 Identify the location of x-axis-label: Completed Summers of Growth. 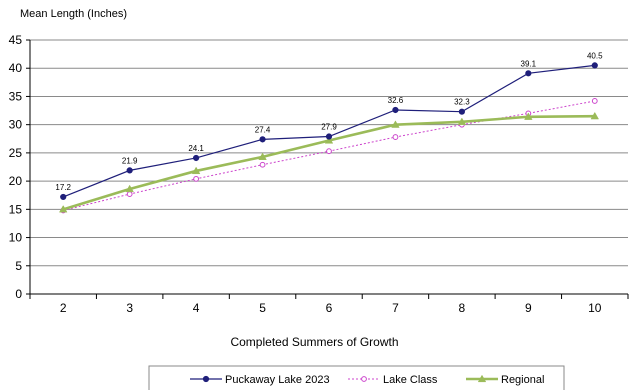
(314, 342).